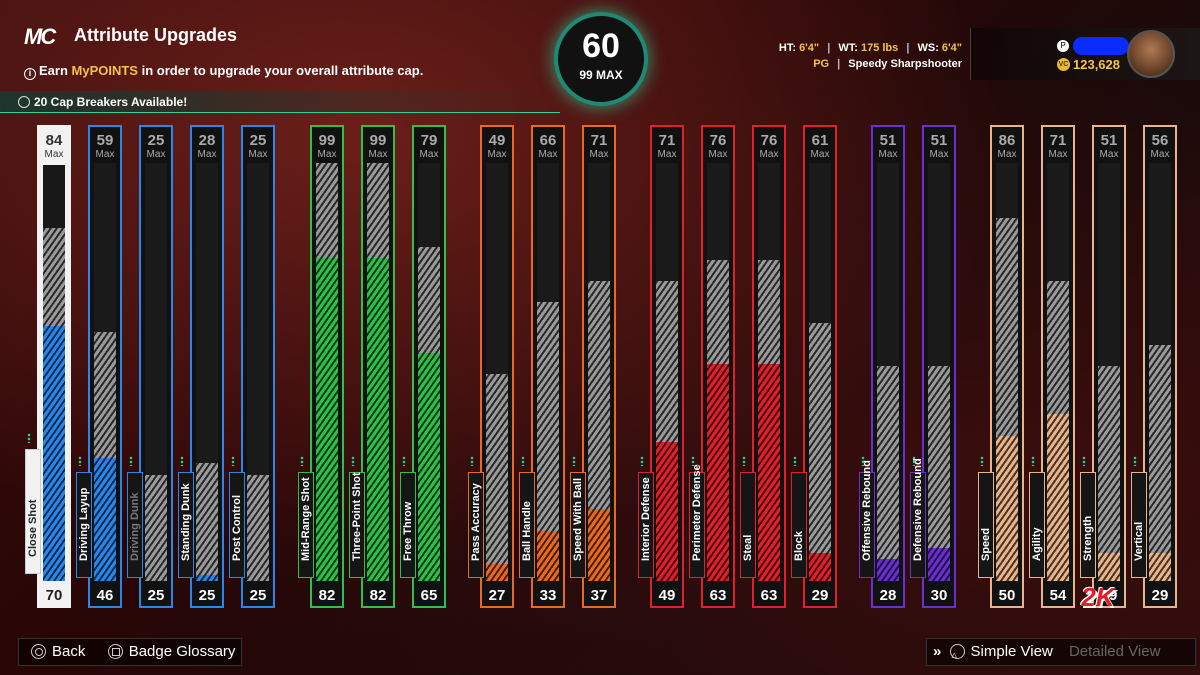  Describe the element at coordinates (542, 366) in the screenshot. I see `attribute-column: 66 Max 33 Ball Handle` at that location.